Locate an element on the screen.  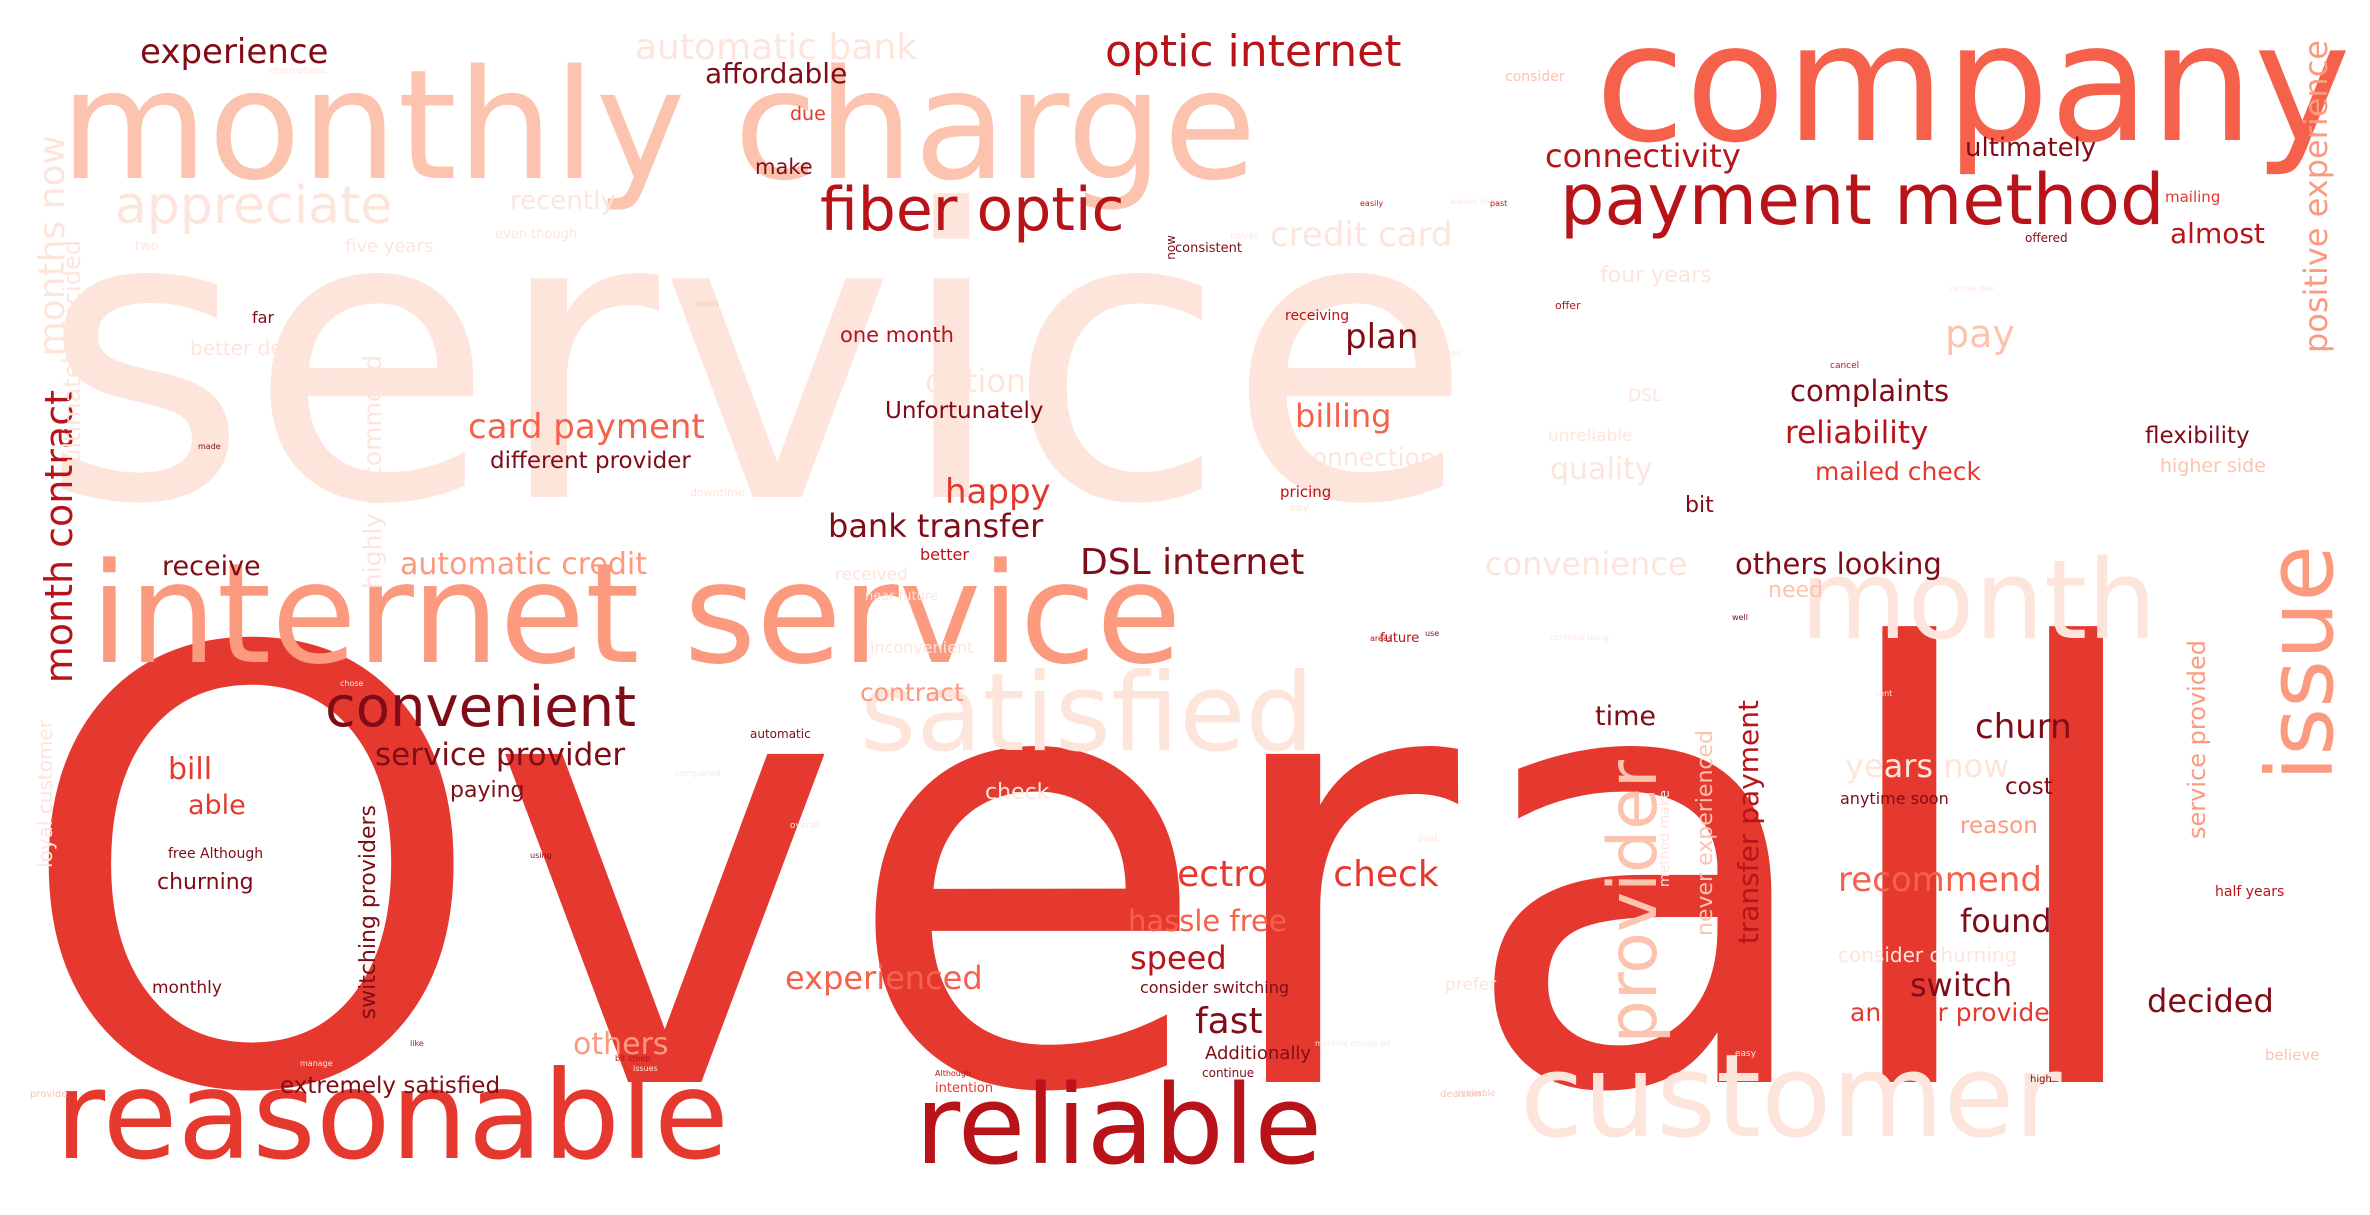
cloud-word: quality is located at coordinates (1601, 469).